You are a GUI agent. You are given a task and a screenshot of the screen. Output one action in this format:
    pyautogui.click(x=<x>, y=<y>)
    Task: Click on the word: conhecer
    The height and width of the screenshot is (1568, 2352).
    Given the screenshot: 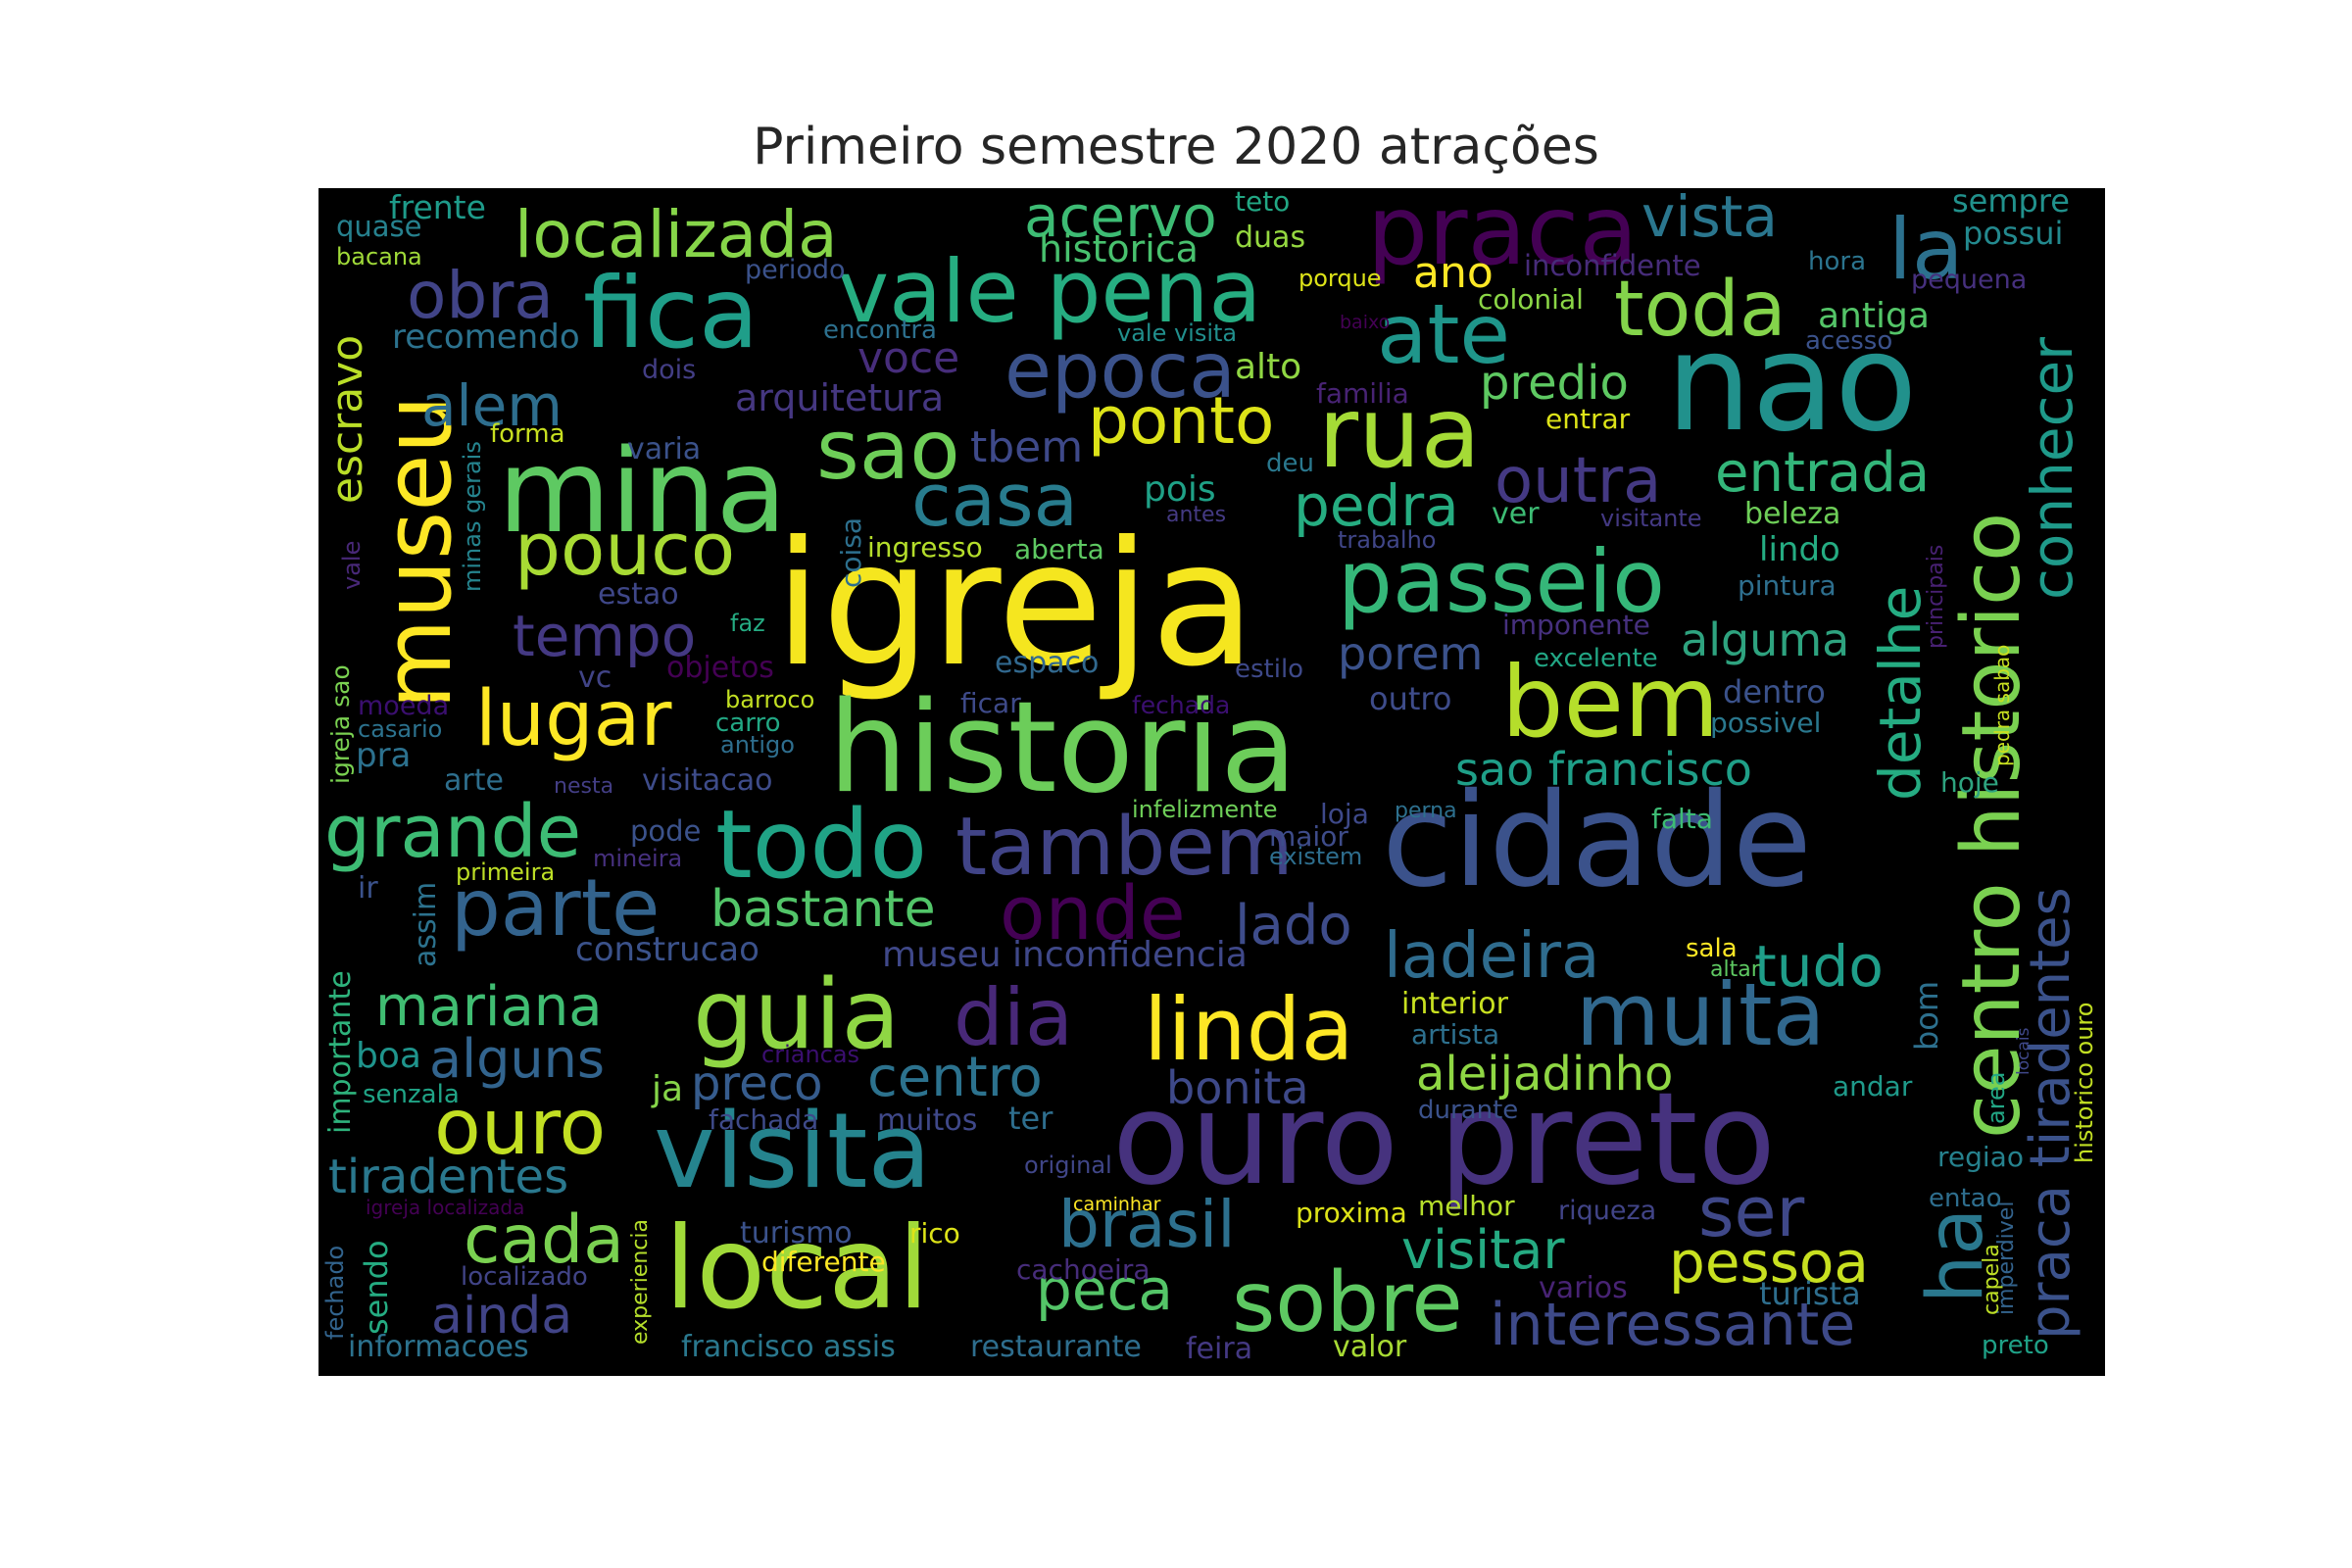 What is the action you would take?
    pyautogui.click(x=2052, y=468)
    